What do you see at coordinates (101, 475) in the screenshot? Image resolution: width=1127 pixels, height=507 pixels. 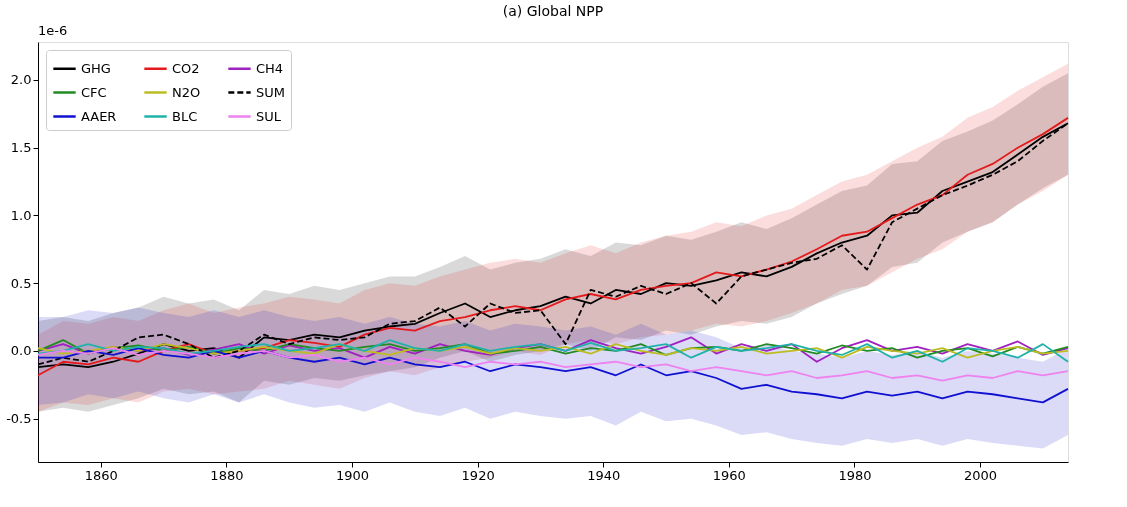 I see `x-tick-label: 1860` at bounding box center [101, 475].